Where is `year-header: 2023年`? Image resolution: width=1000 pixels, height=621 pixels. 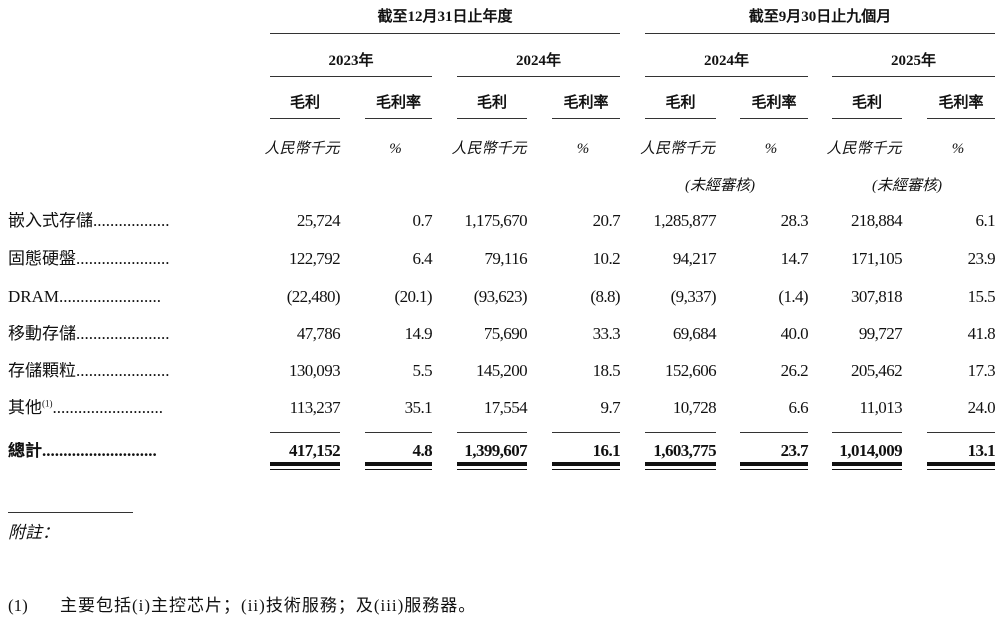 year-header: 2023年 is located at coordinates (351, 61).